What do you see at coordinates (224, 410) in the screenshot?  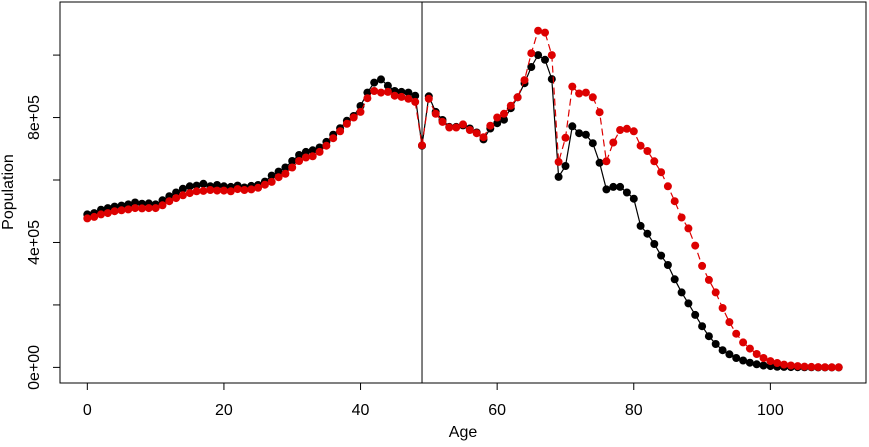 I see `x-tick-label: 20` at bounding box center [224, 410].